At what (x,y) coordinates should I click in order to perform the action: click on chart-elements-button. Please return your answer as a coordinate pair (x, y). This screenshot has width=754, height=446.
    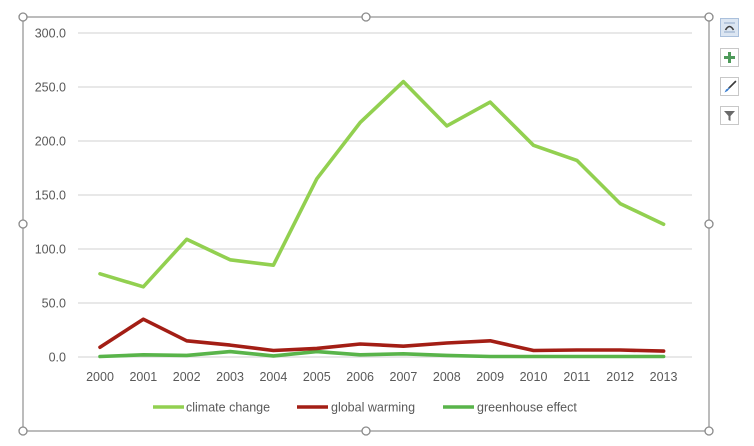
    Looking at the image, I should click on (729, 57).